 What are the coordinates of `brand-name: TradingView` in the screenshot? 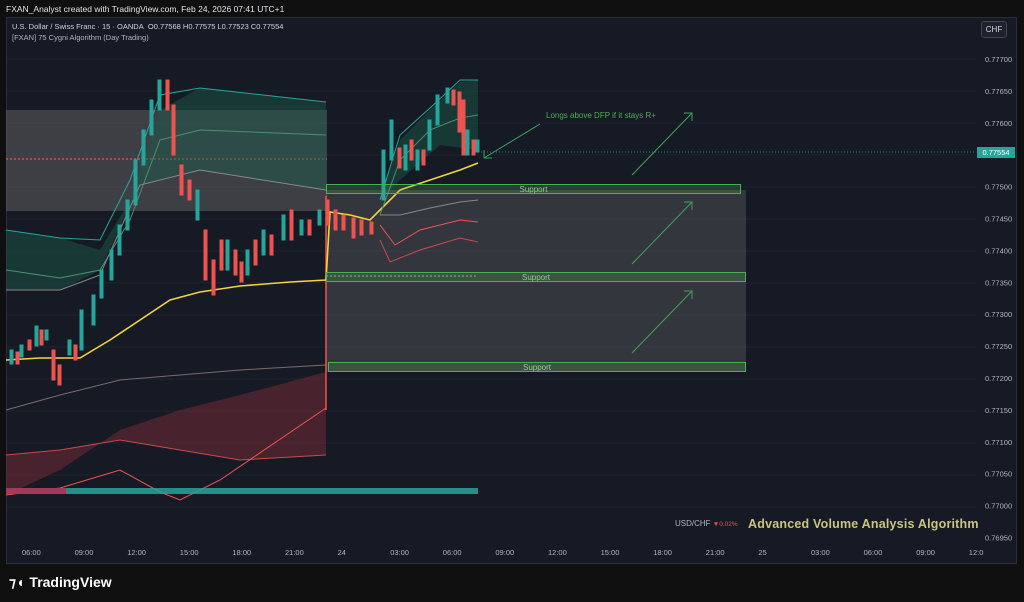 It's located at (70, 582).